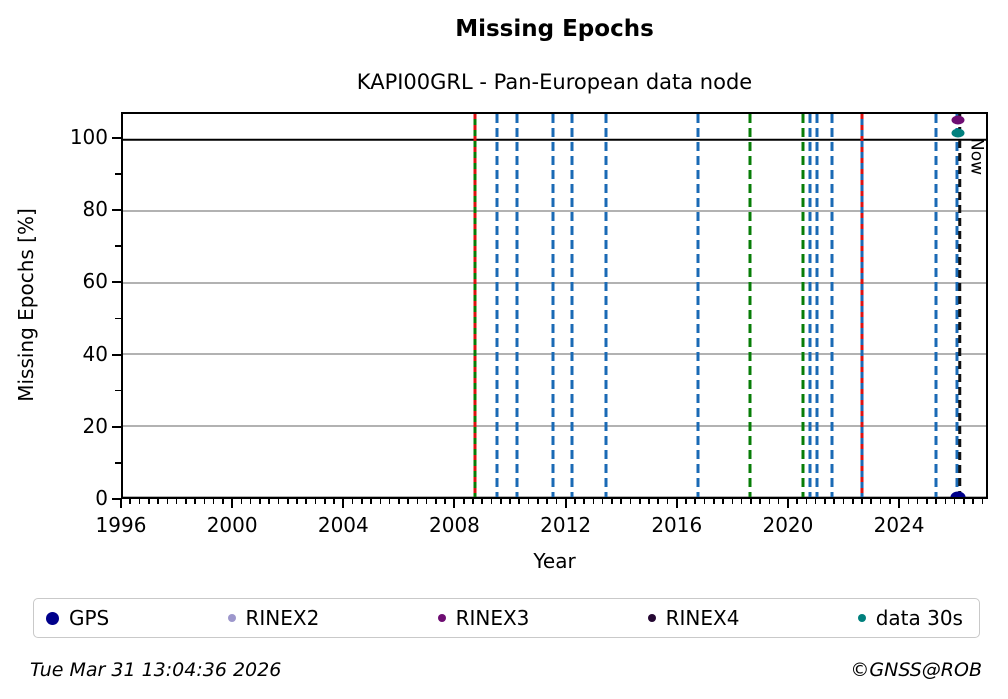 Image resolution: width=1008 pixels, height=699 pixels. I want to click on chart-title: Missing Epochs, so click(554, 29).